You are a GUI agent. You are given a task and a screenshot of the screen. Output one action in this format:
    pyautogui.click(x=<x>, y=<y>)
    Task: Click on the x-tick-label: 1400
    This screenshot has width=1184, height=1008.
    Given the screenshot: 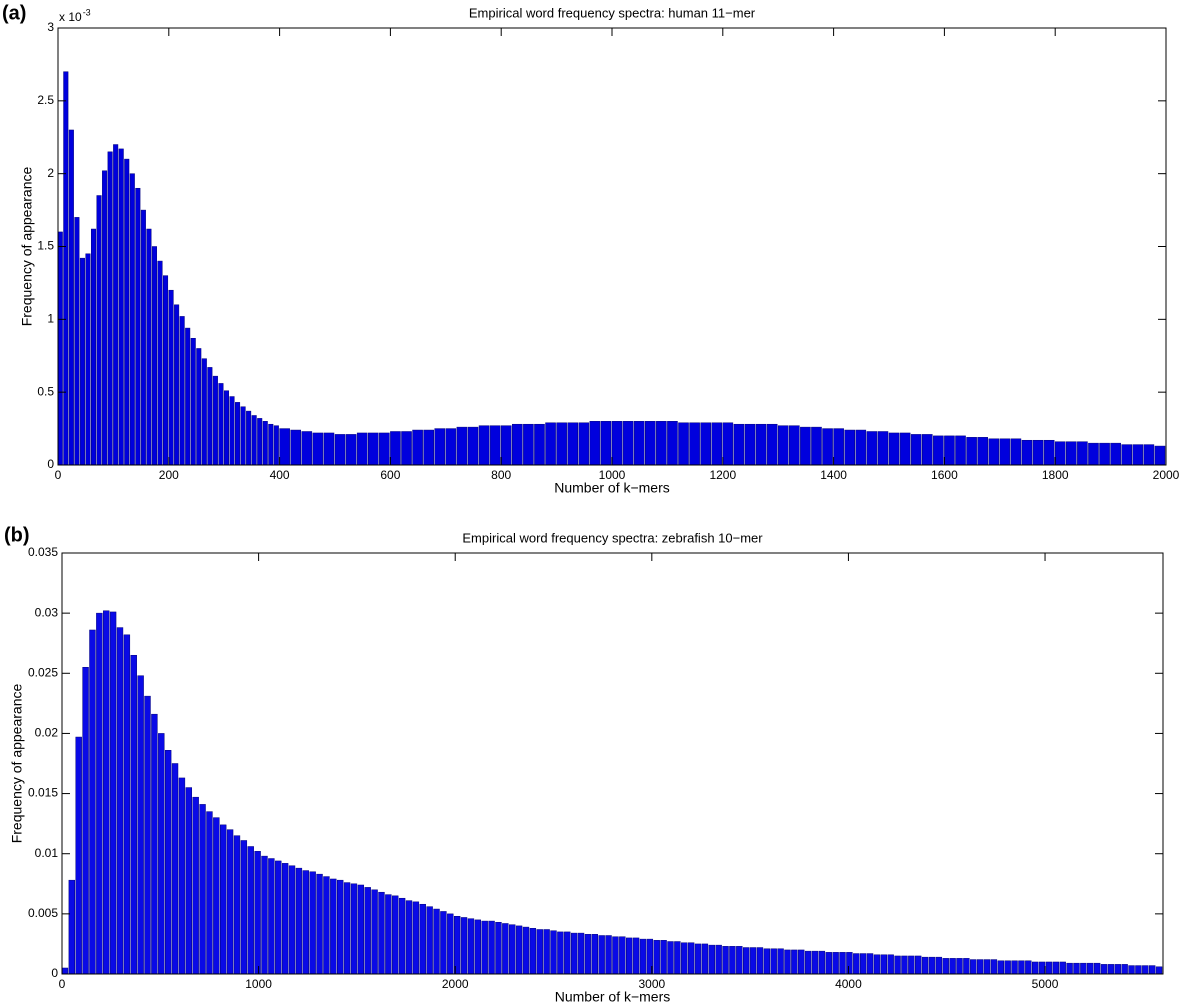 What is the action you would take?
    pyautogui.click(x=833, y=475)
    